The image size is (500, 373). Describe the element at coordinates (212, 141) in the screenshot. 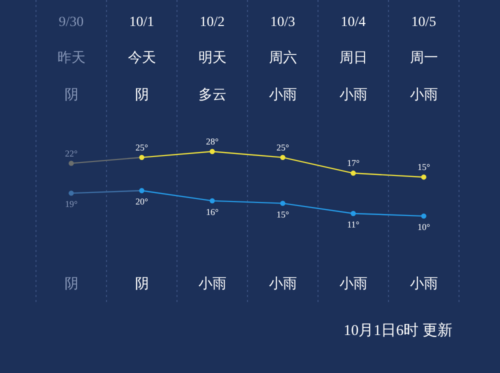

I see `data-label: 28°` at that location.